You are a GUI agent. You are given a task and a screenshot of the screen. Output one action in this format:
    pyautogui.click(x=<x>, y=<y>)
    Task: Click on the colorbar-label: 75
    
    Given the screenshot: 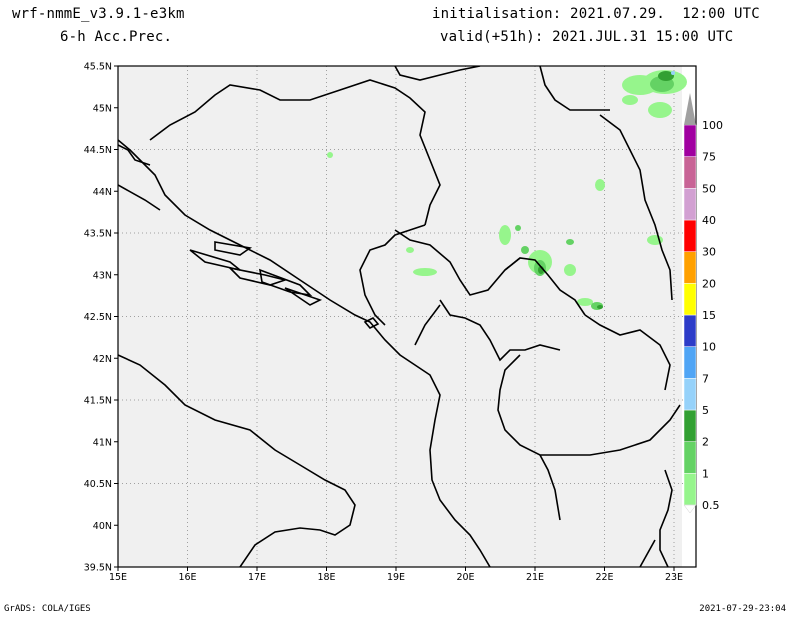 What is the action you would take?
    pyautogui.click(x=709, y=157)
    